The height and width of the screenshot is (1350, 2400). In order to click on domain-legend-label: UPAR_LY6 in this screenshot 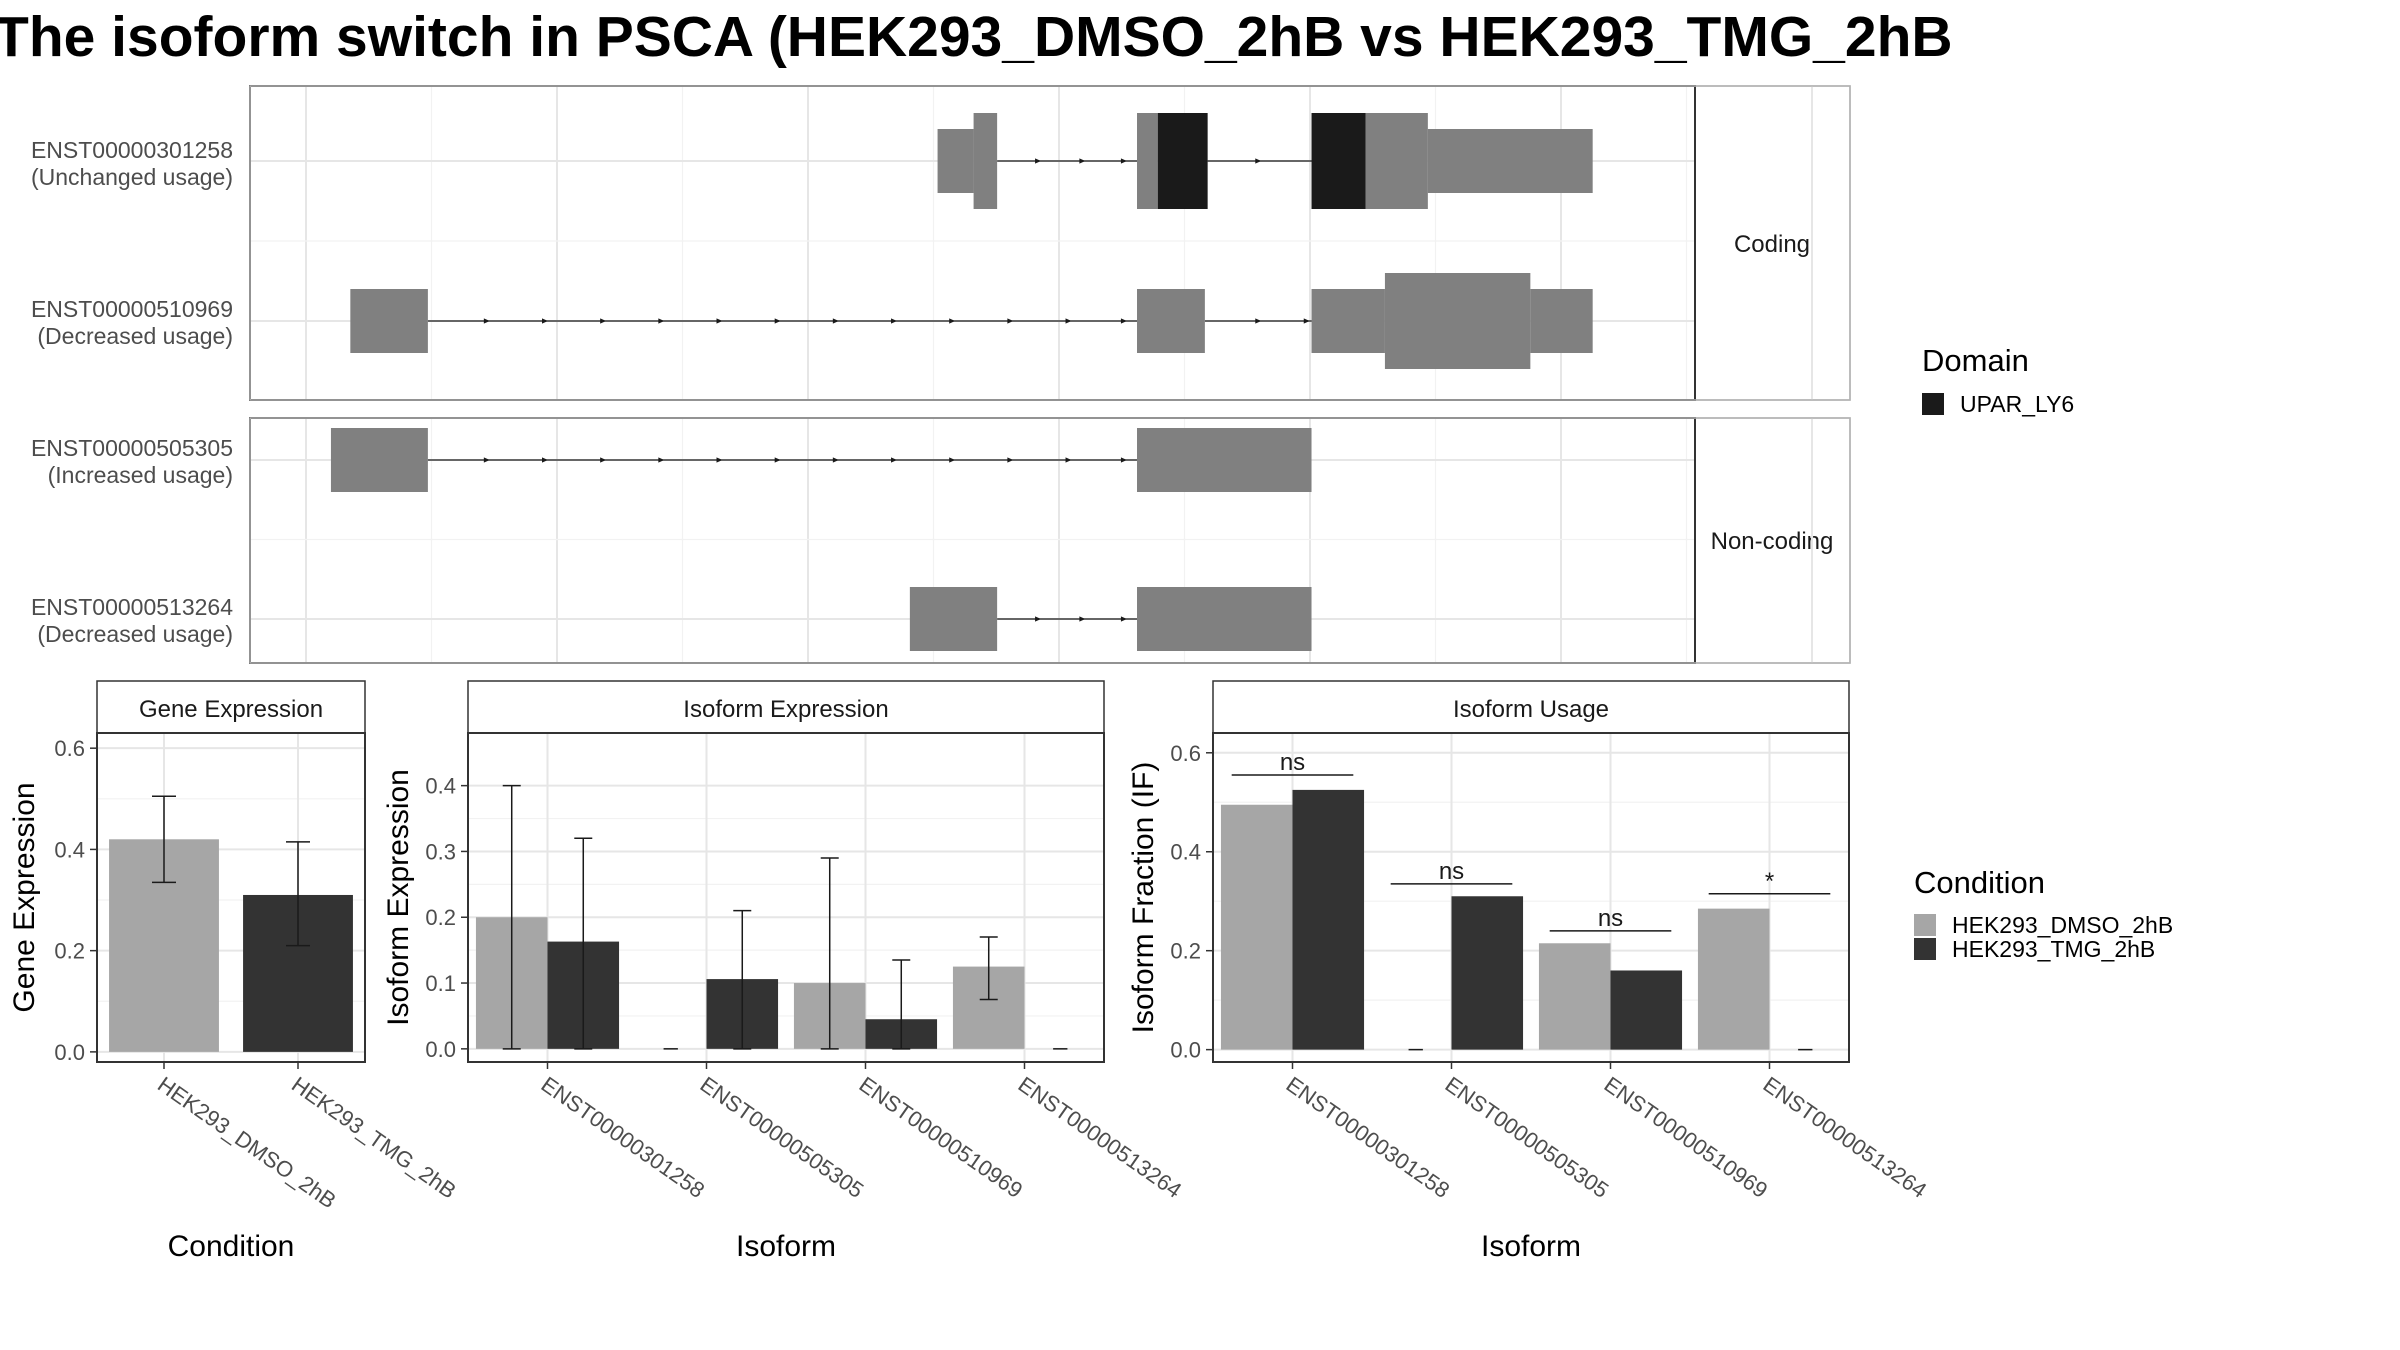, I will do `click(2017, 404)`.